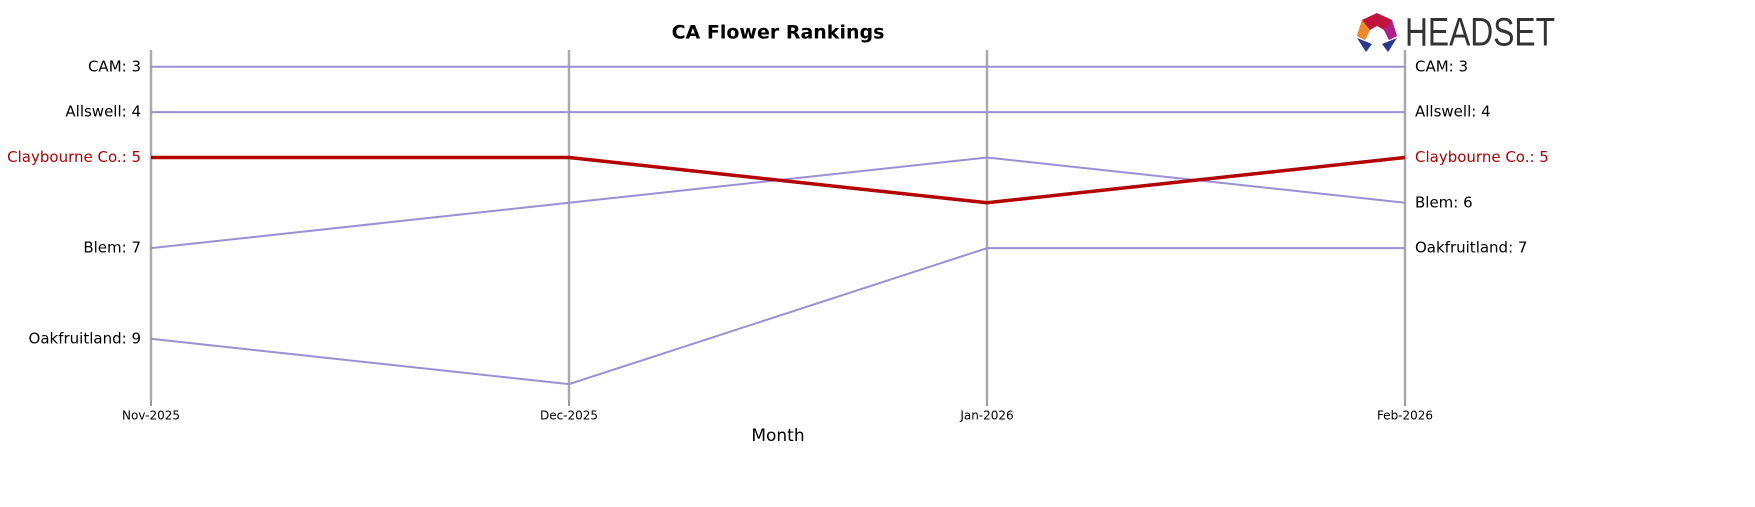 The height and width of the screenshot is (507, 1755). I want to click on logo: HEADSET, so click(1456, 33).